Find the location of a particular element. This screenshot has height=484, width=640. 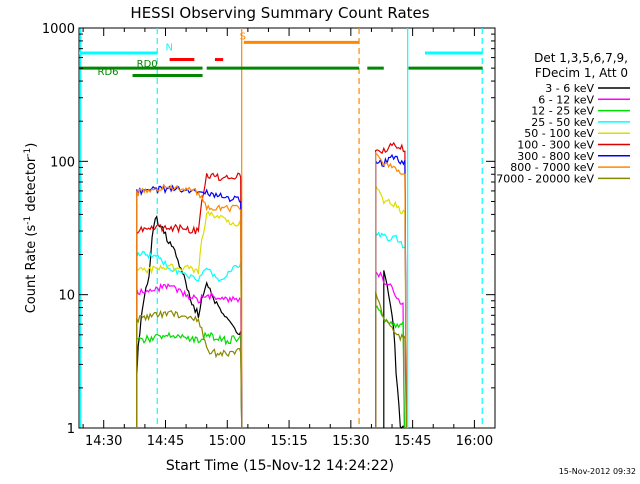

series-line-1-orbit1 is located at coordinates (189, 355).